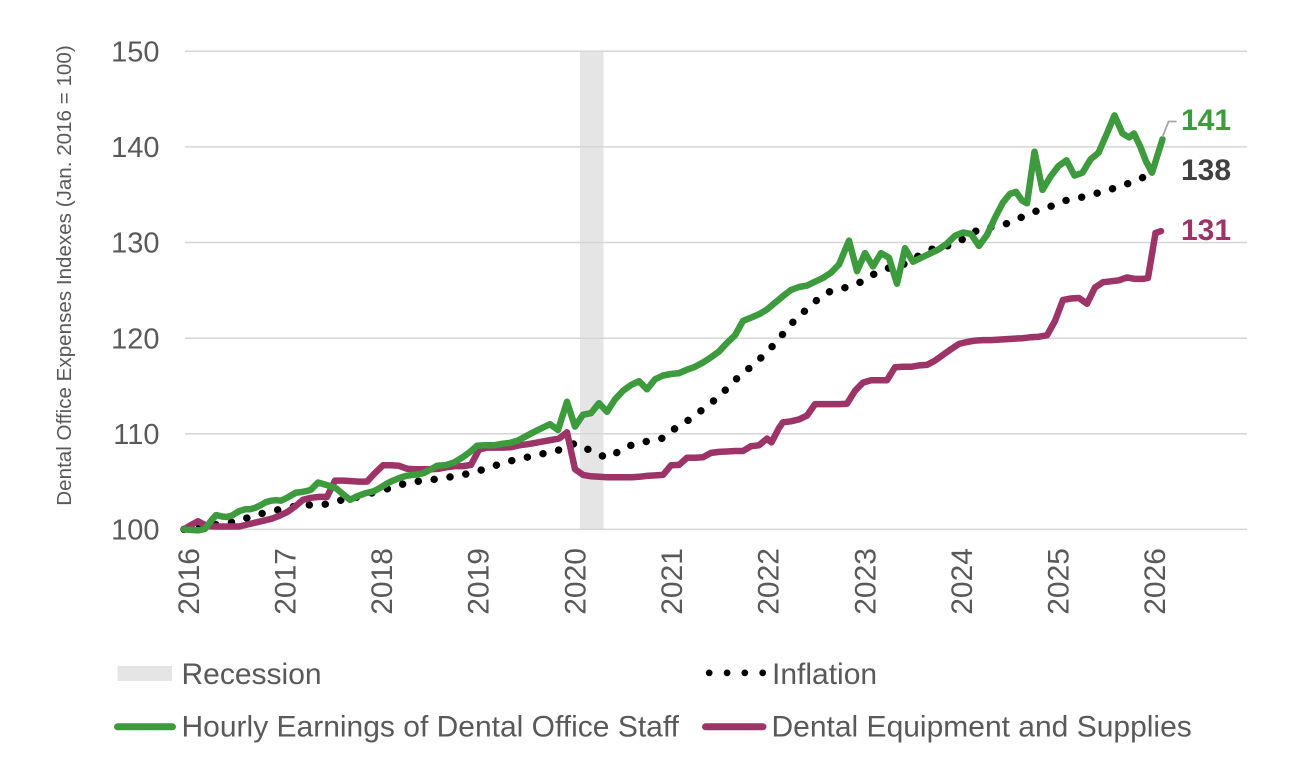 The image size is (1314, 759). What do you see at coordinates (479, 581) in the screenshot?
I see `svg-text: 2019` at bounding box center [479, 581].